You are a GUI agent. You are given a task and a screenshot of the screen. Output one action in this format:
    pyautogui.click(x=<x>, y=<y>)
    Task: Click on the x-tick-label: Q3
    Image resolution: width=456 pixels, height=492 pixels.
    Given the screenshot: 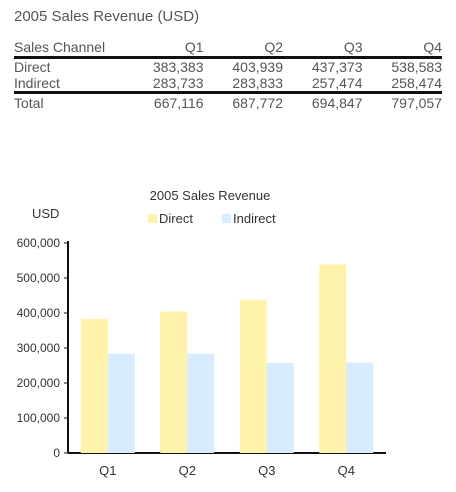 What is the action you would take?
    pyautogui.click(x=266, y=470)
    